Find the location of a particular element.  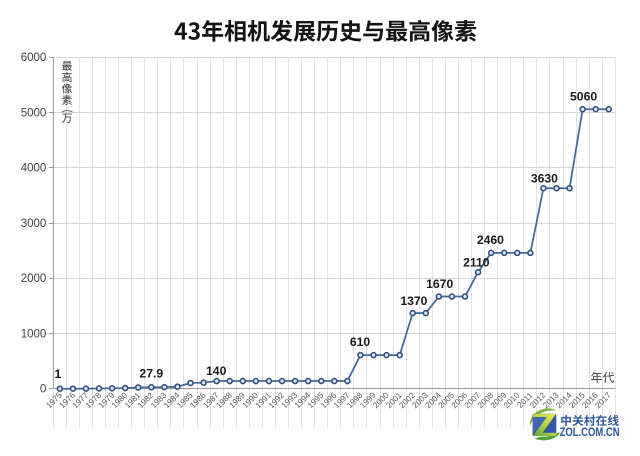

svg-text: 0 is located at coordinates (43, 390).